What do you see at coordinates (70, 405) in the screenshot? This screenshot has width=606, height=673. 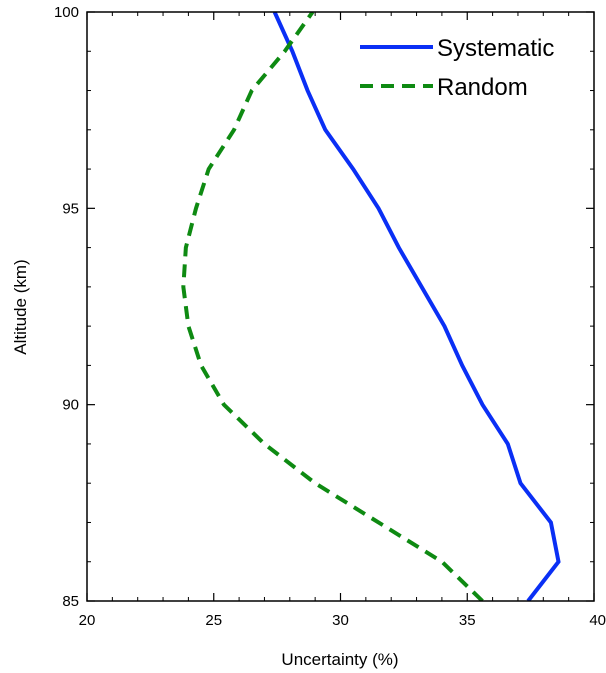 I see `y-tick-label: 90` at bounding box center [70, 405].